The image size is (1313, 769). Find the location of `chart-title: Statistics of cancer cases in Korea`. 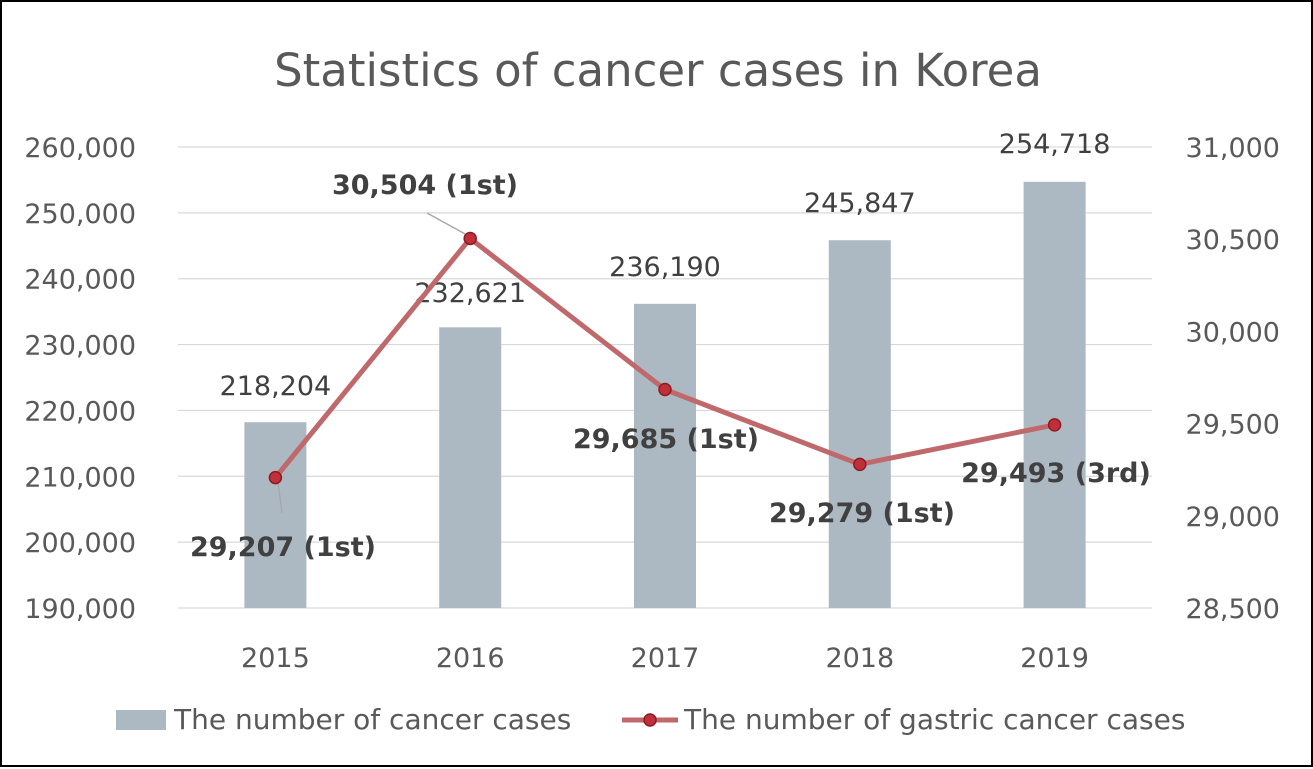

chart-title: Statistics of cancer cases in Korea is located at coordinates (658, 70).